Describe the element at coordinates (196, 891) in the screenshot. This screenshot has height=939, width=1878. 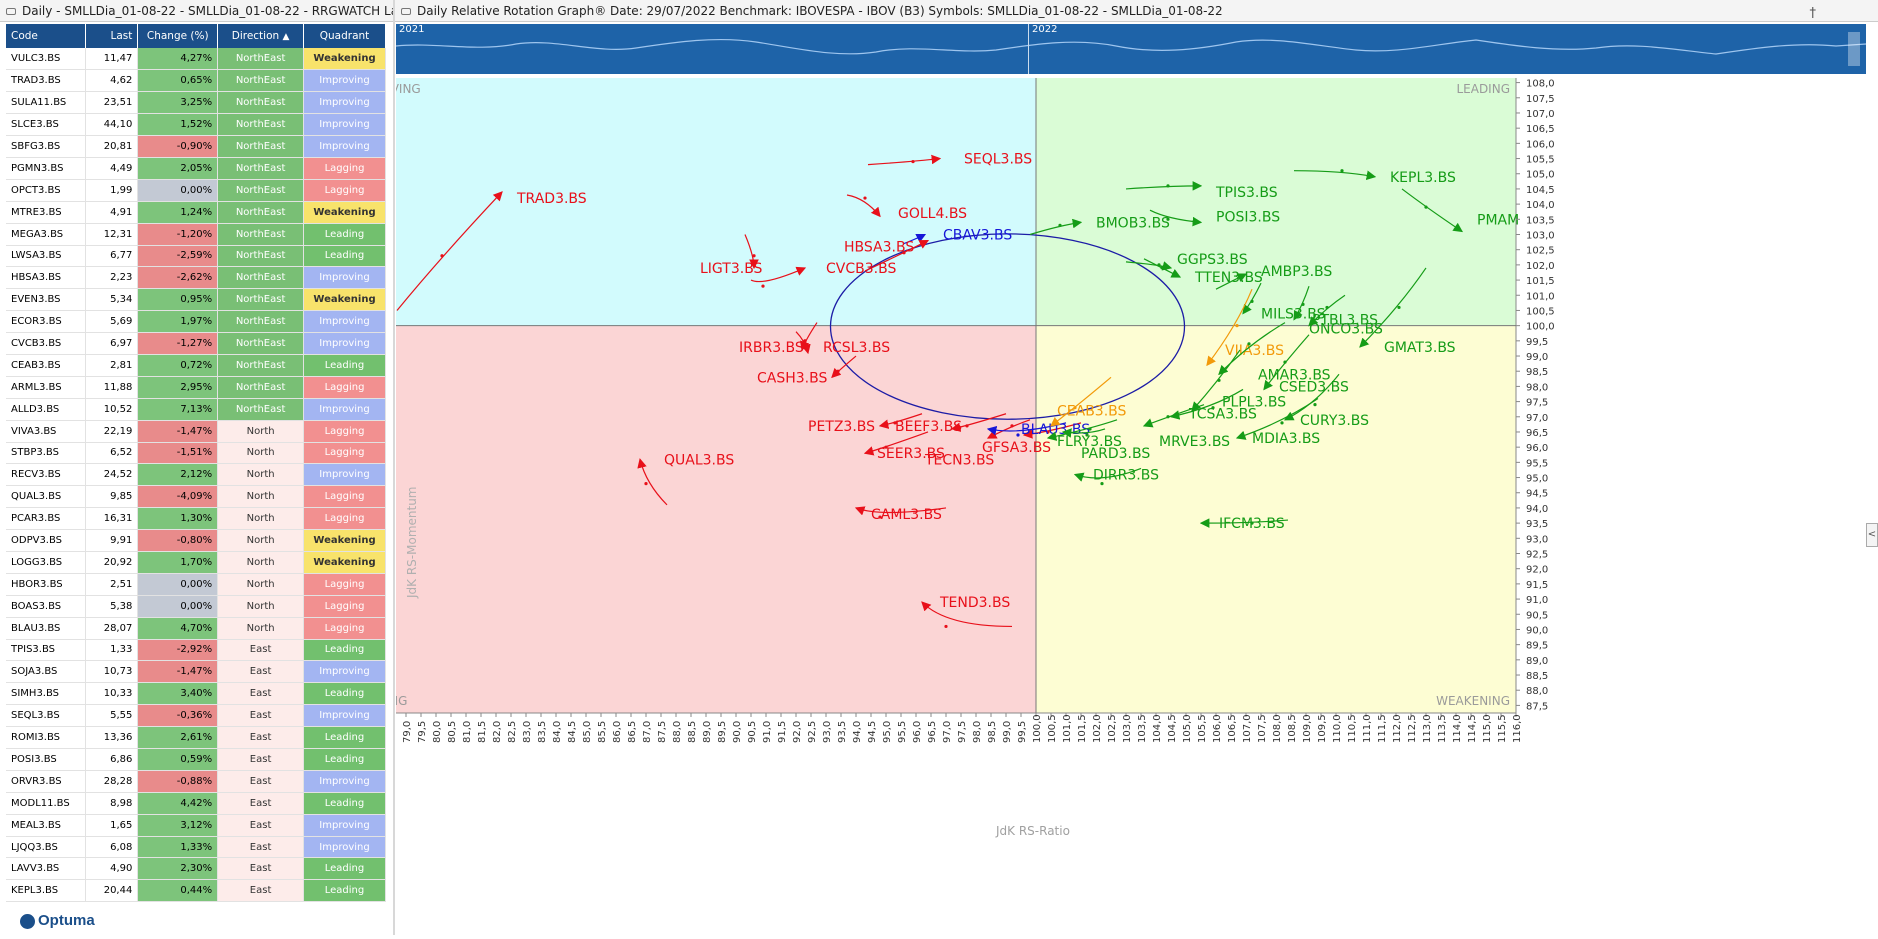
I see `table-row: KEPL3.BS 20,44 0,44% East Leading` at that location.